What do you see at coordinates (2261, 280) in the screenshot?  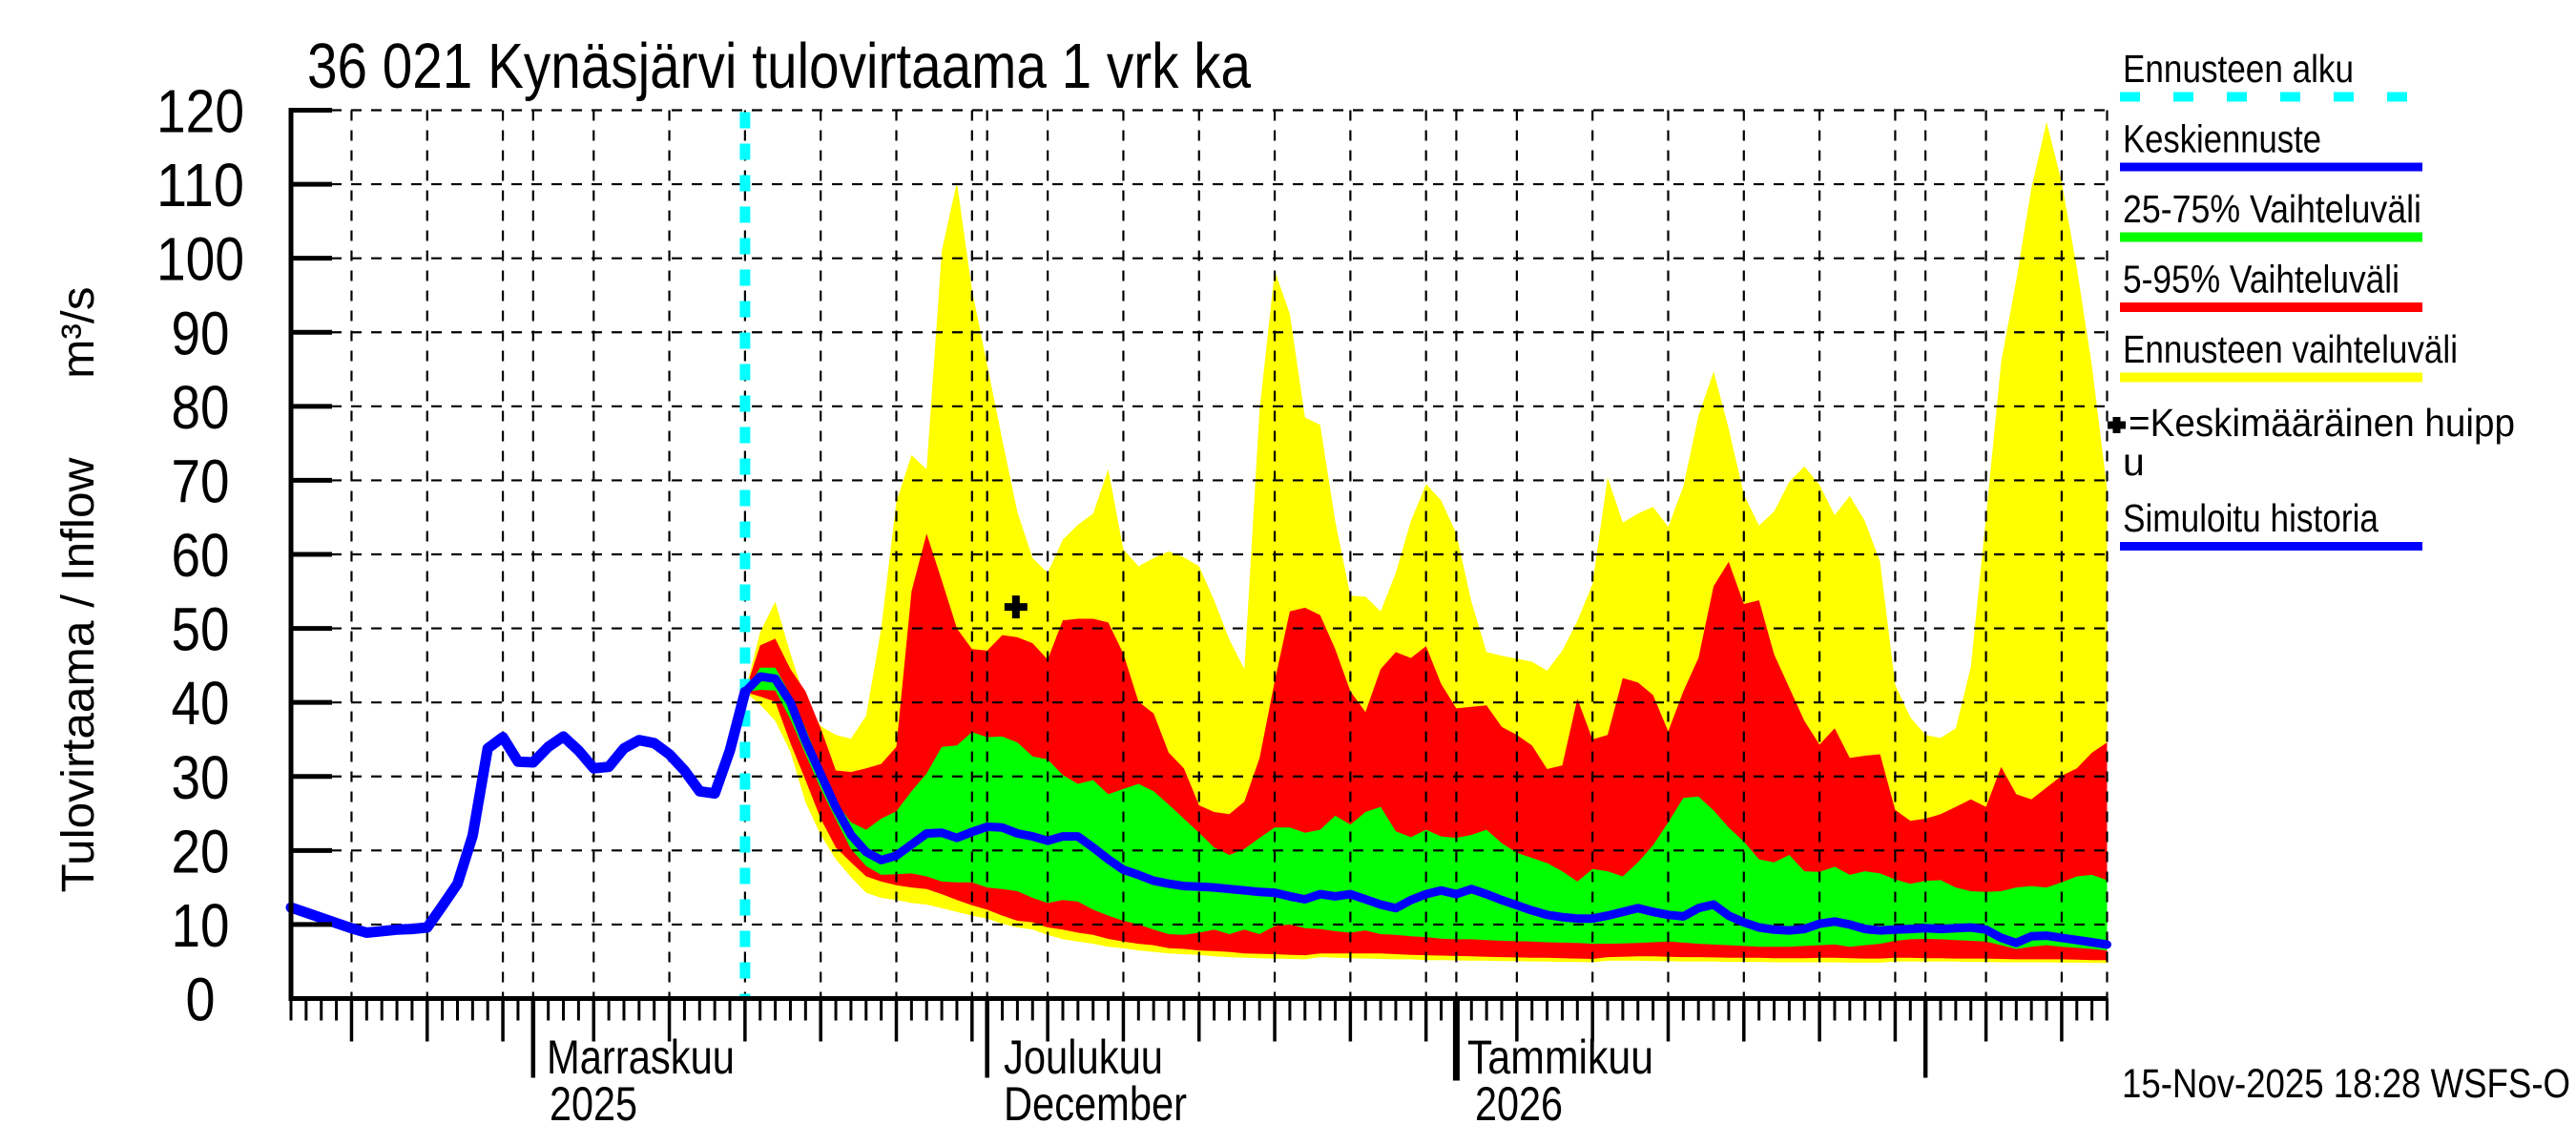 I see `legend-label-5-95: 5-95% Vaihteluväli` at bounding box center [2261, 280].